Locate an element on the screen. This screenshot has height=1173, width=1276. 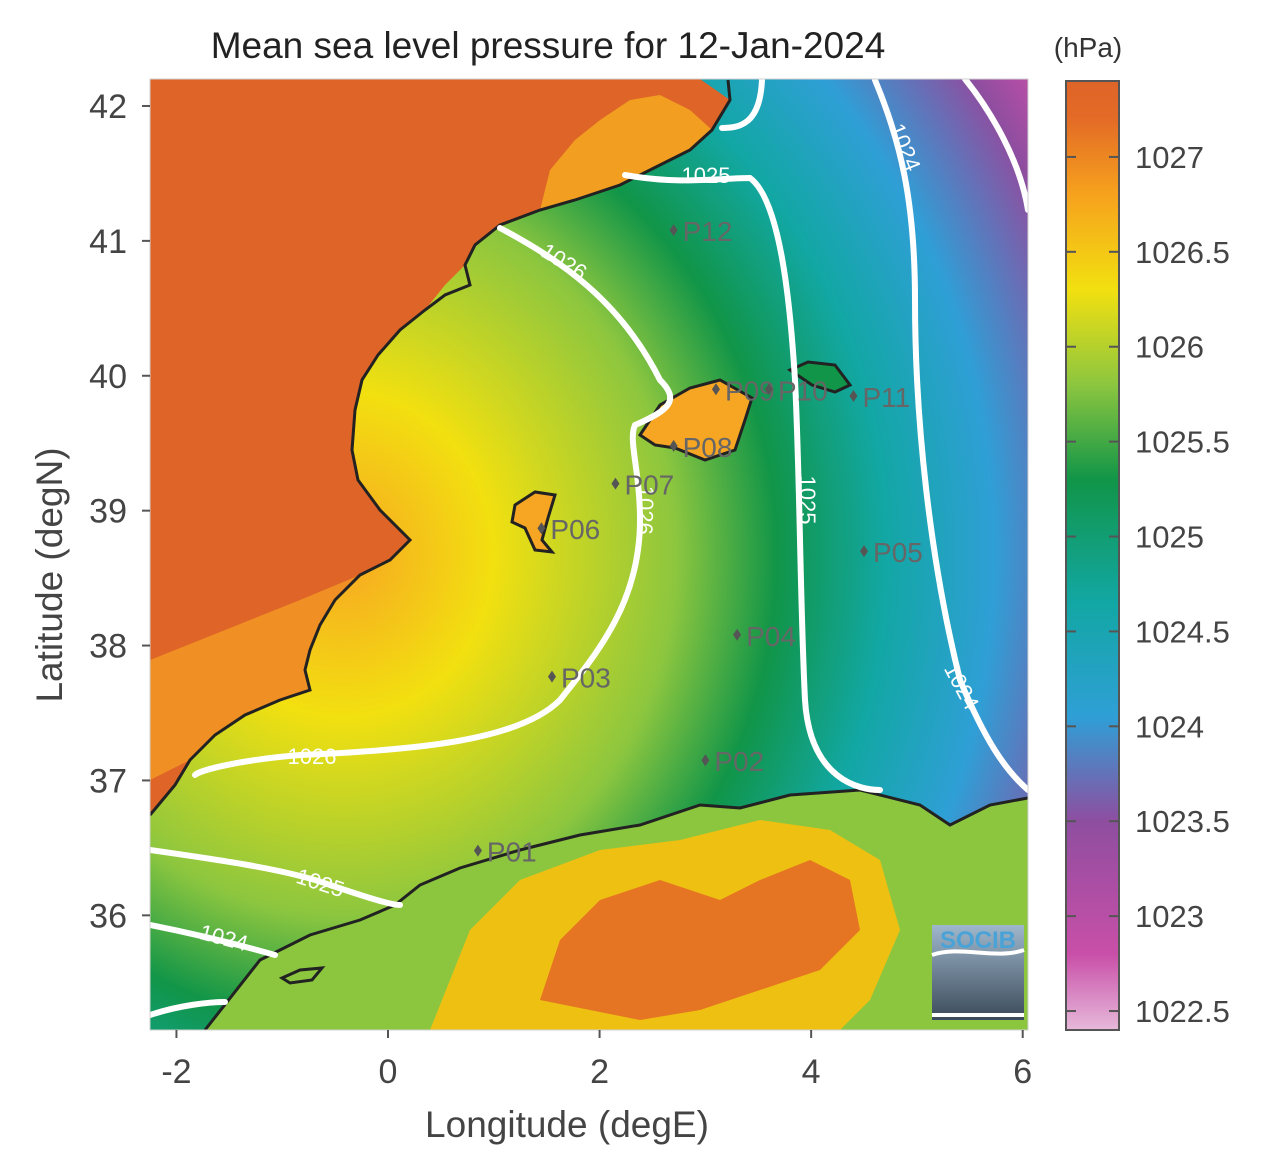
station-label: P12 is located at coordinates (708, 231).